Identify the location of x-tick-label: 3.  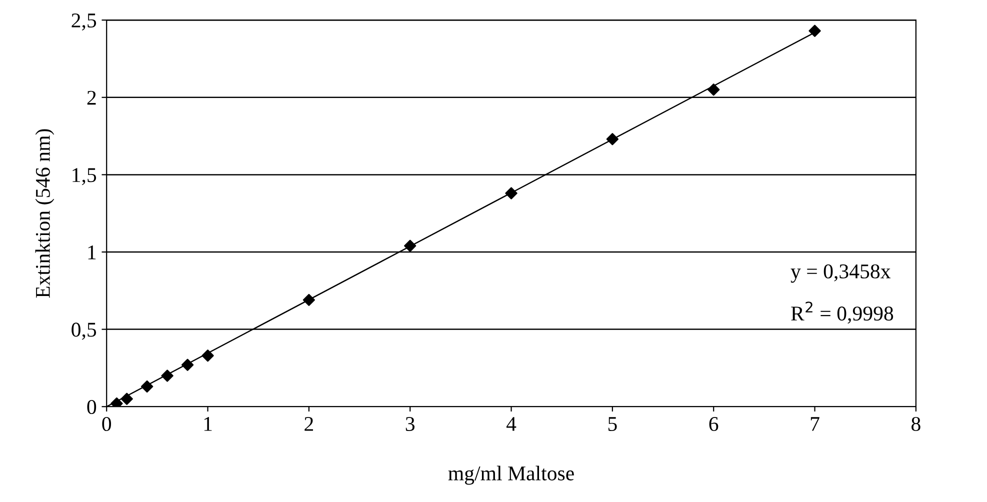
(410, 424).